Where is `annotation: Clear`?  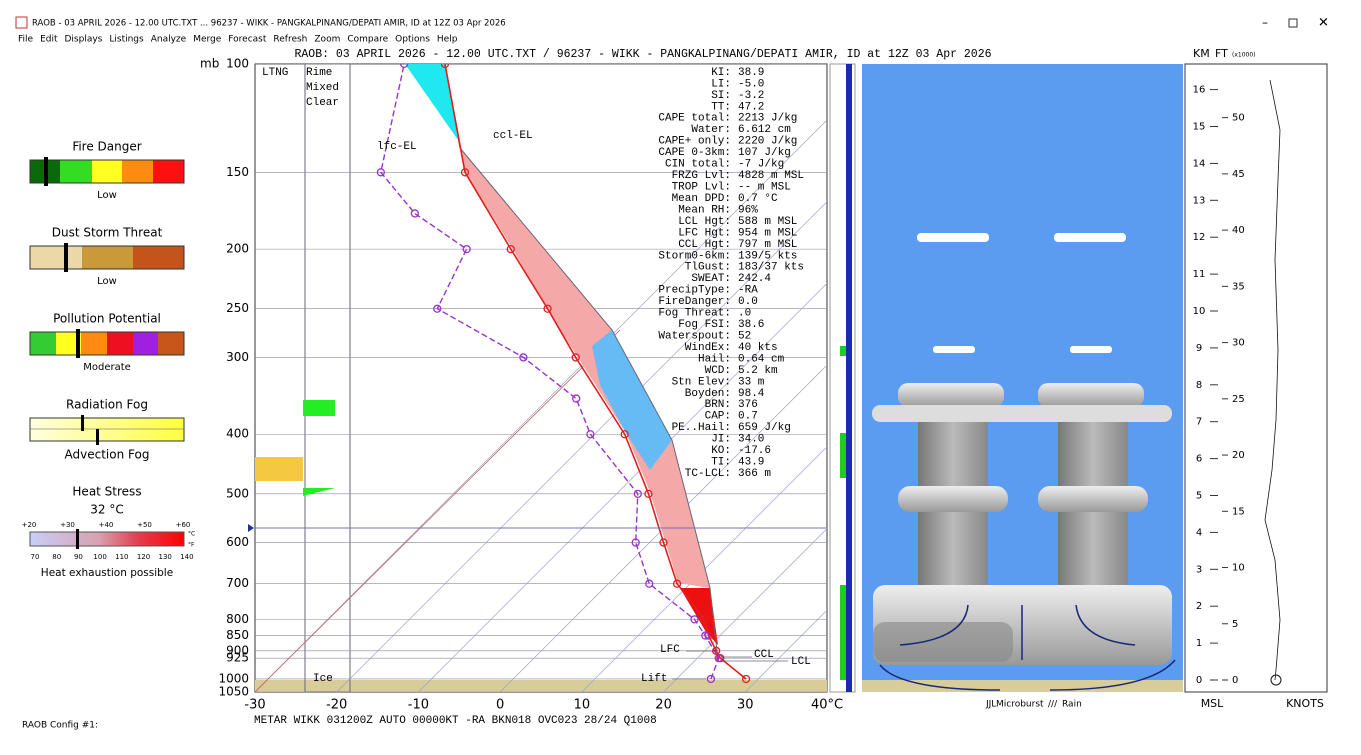 annotation: Clear is located at coordinates (322, 103).